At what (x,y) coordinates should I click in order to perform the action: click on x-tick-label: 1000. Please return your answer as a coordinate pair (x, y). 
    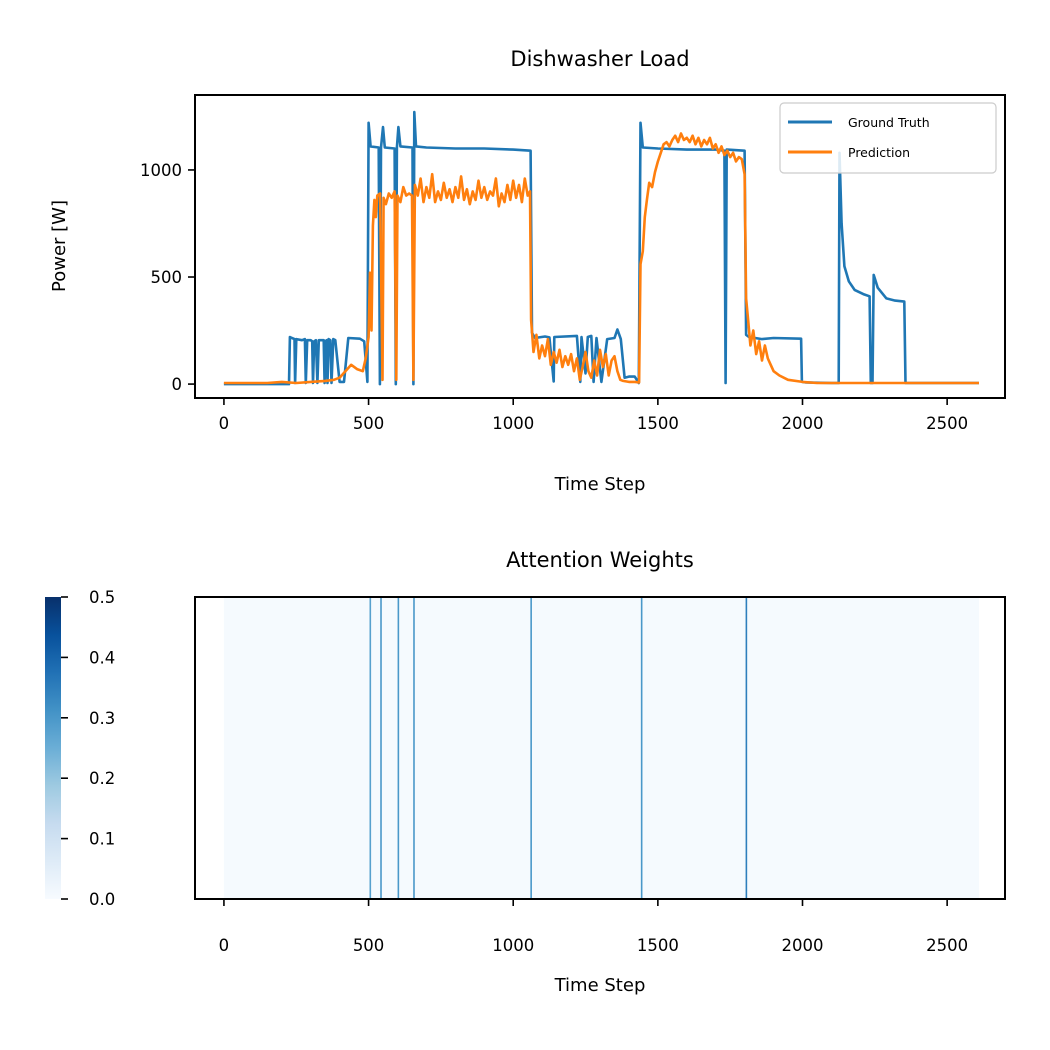
    Looking at the image, I should click on (513, 423).